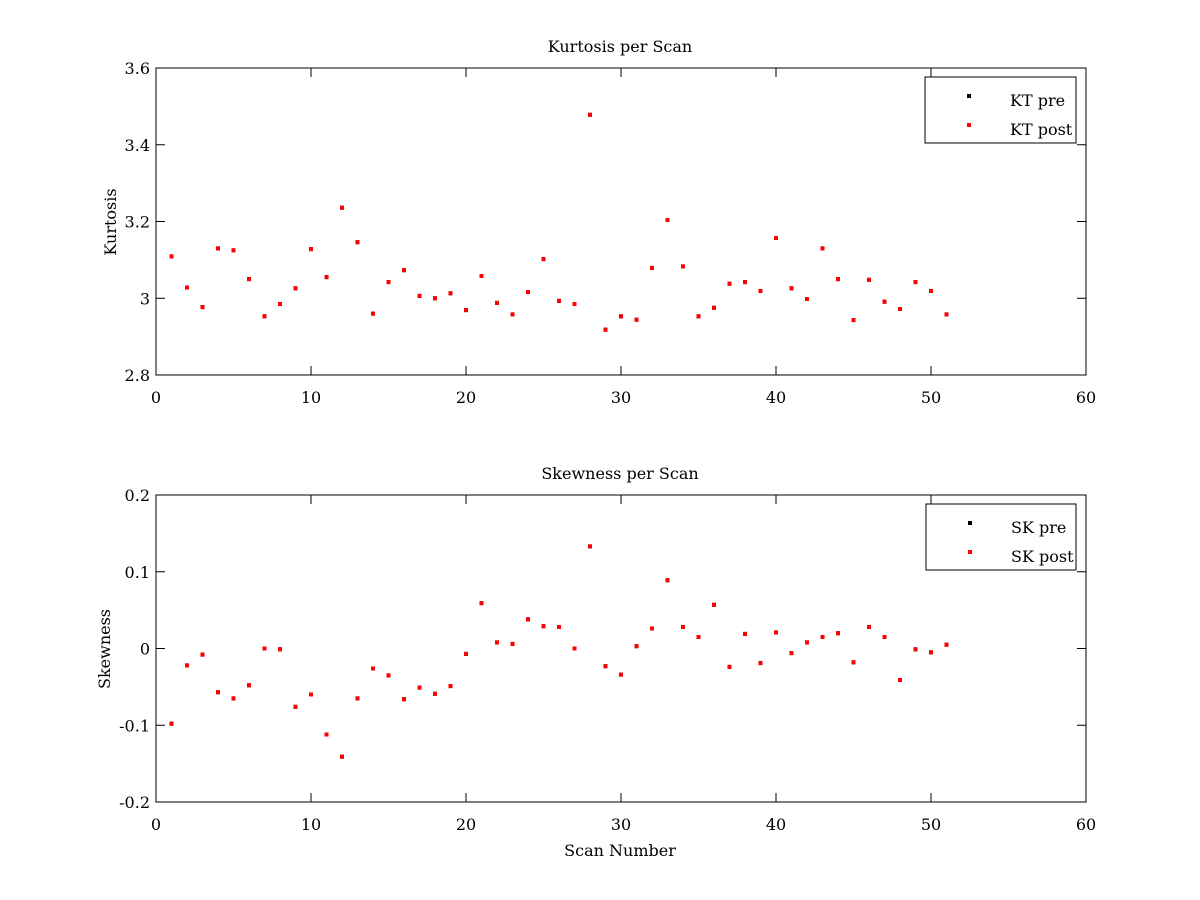  I want to click on kurtosis-legend-box, so click(1000, 110).